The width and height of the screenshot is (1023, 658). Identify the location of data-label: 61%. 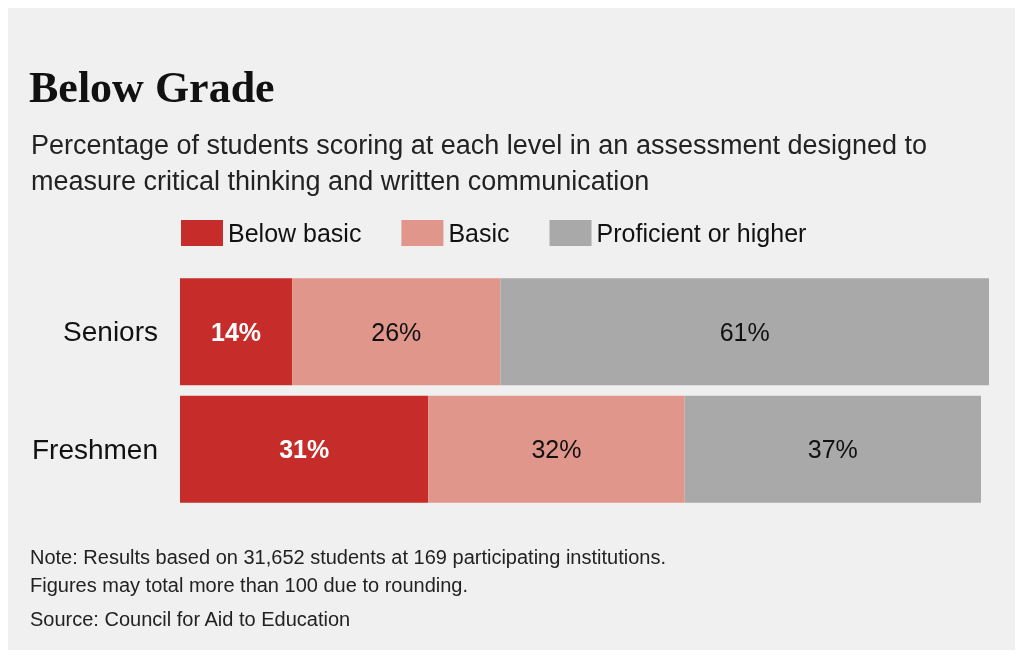
(744, 331).